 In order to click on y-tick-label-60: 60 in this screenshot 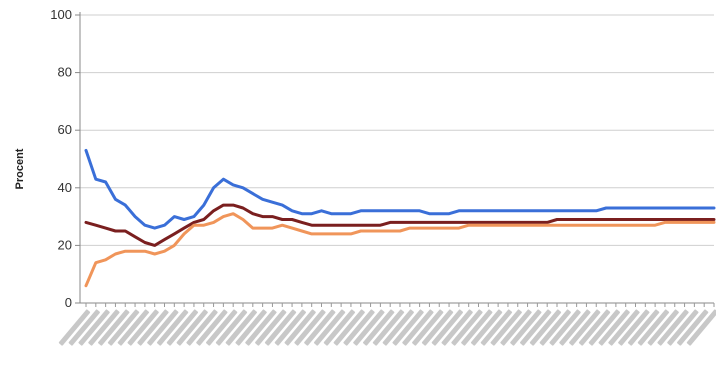, I will do `click(65, 129)`.